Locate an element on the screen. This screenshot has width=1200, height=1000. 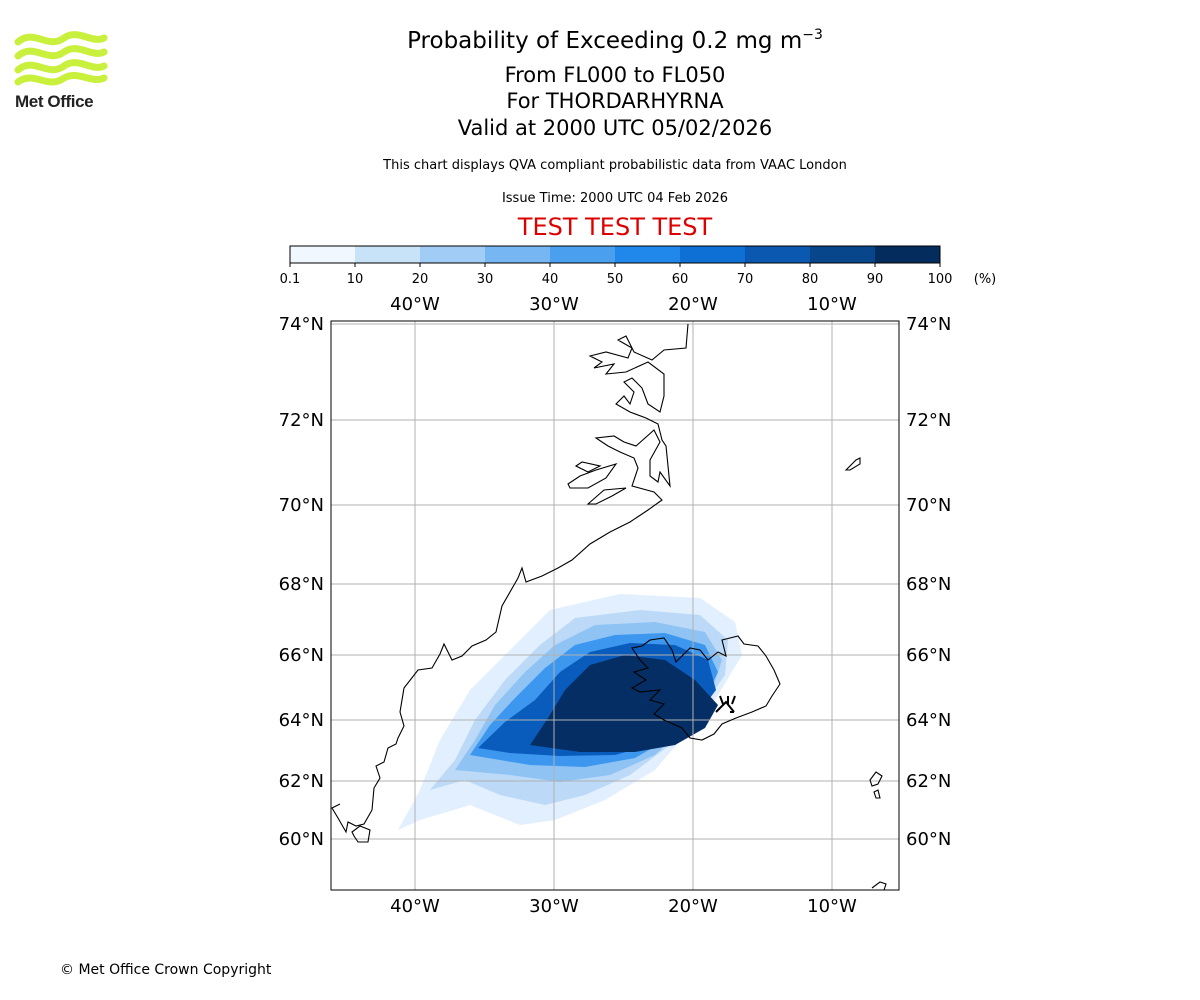
ash-probability-field is located at coordinates (570, 712).